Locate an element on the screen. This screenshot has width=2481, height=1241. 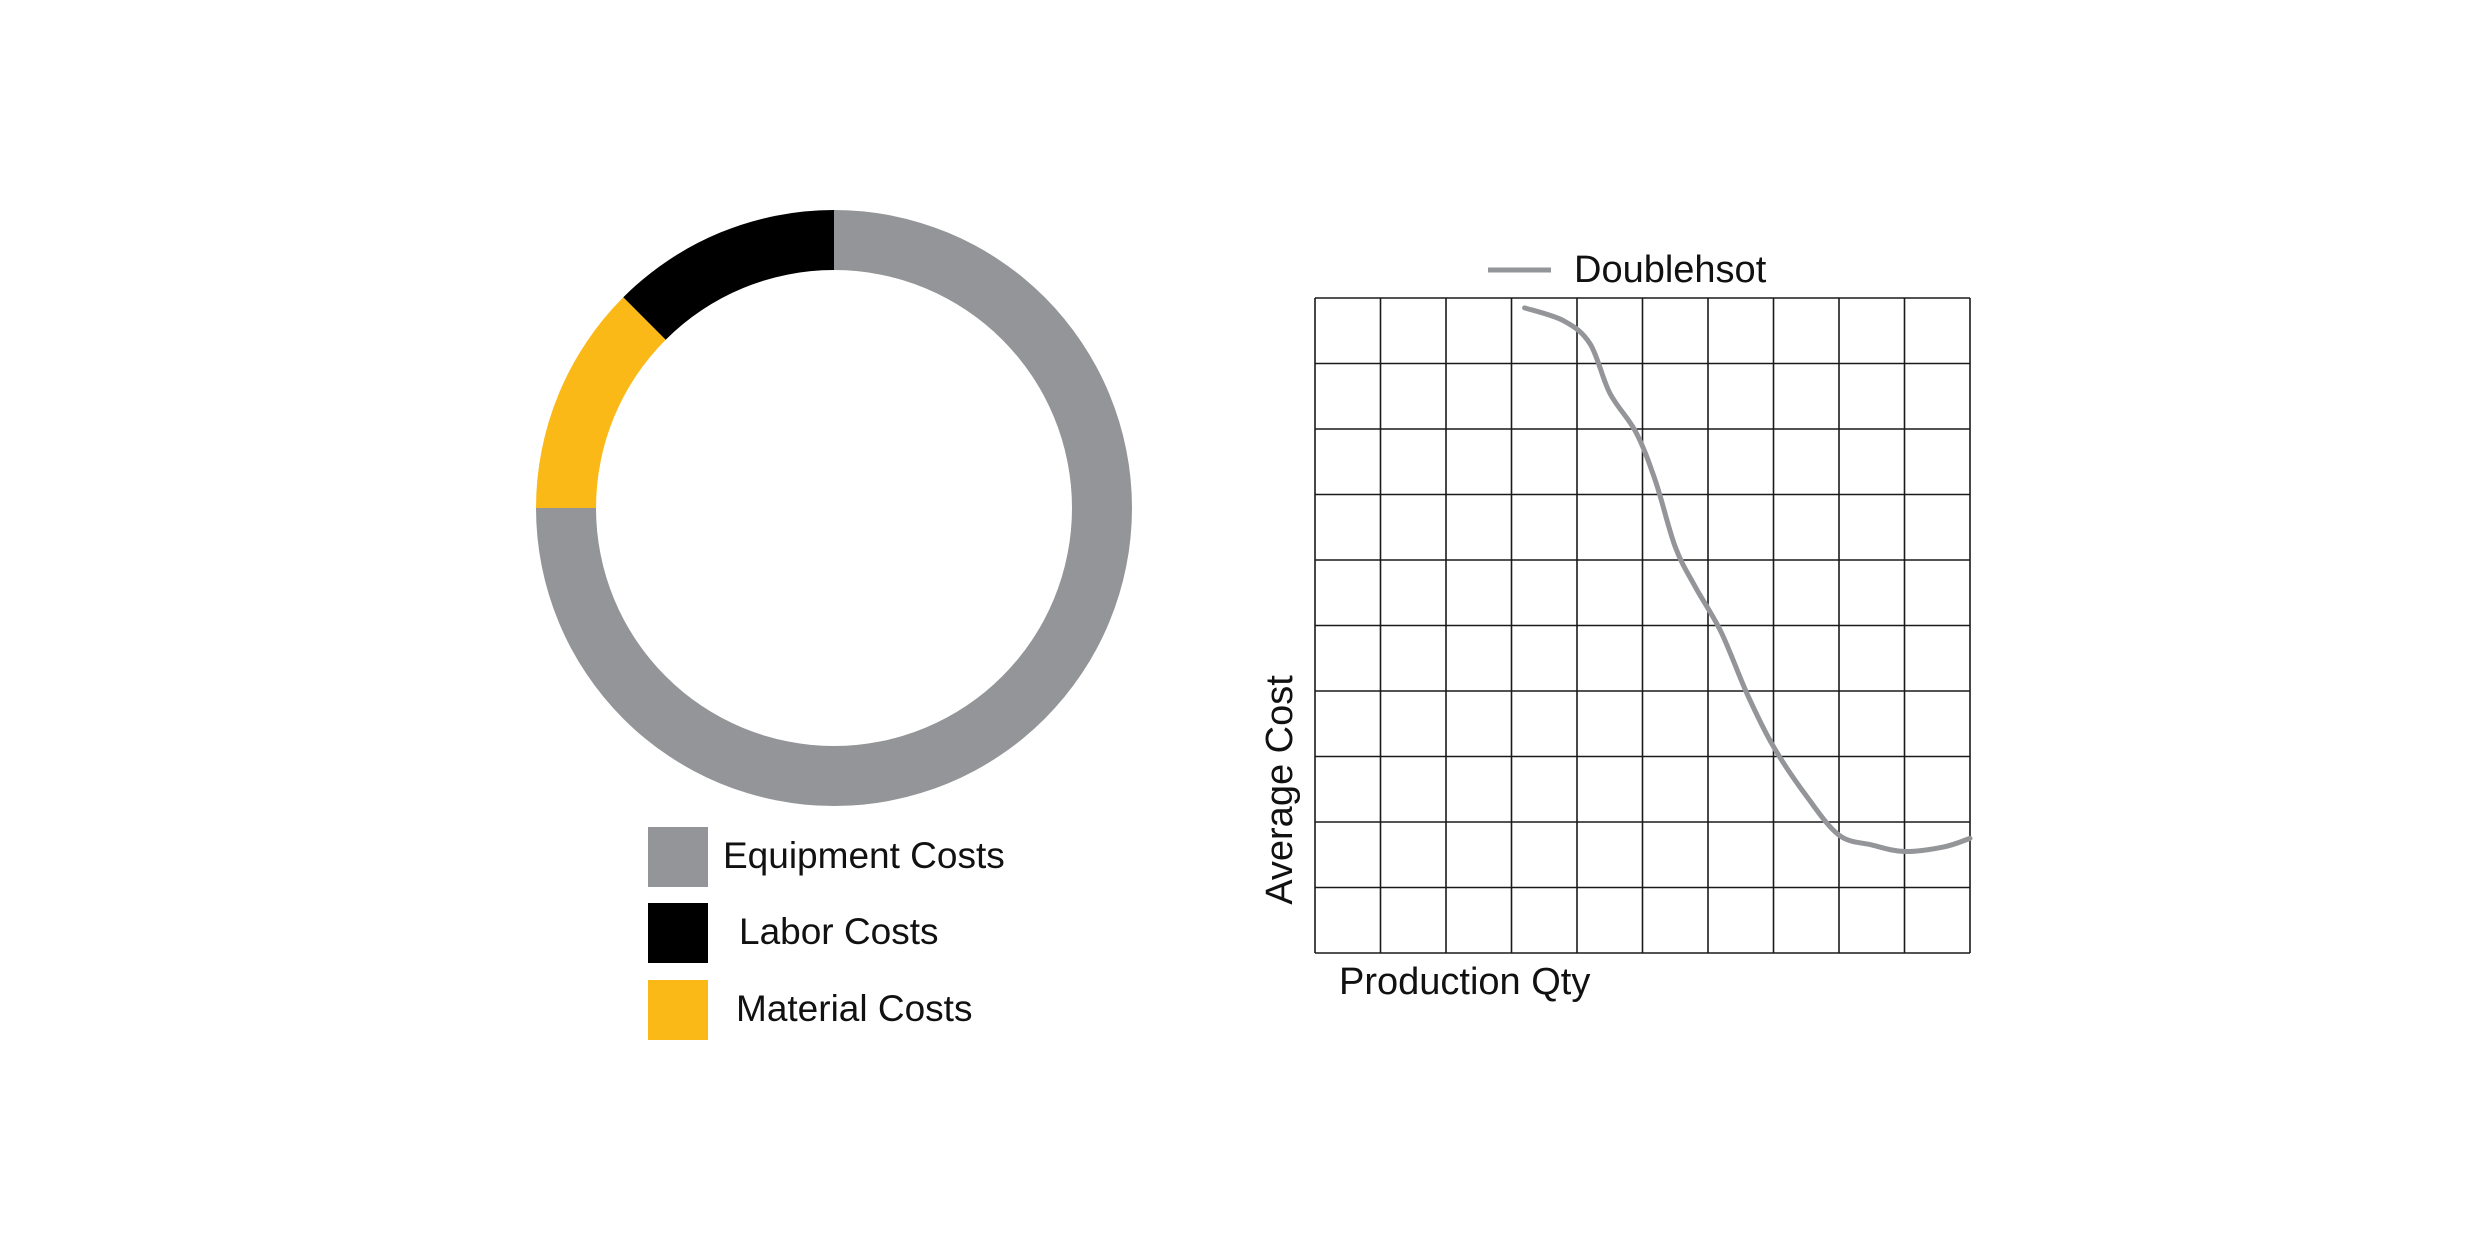
y-axis-label: Average Cost is located at coordinates (1280, 790).